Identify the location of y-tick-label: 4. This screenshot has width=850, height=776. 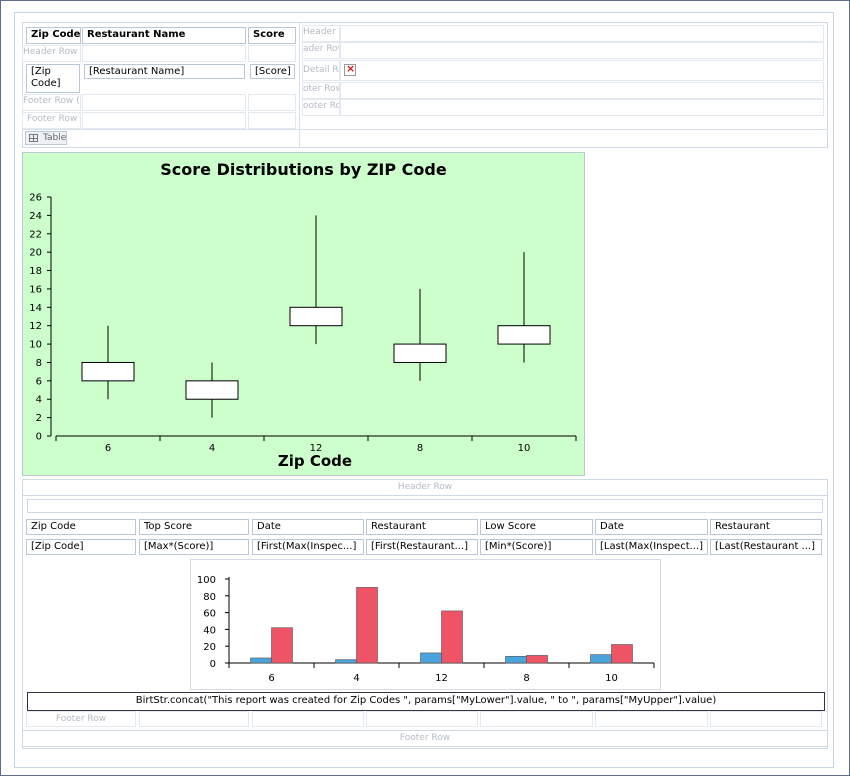
(39, 400).